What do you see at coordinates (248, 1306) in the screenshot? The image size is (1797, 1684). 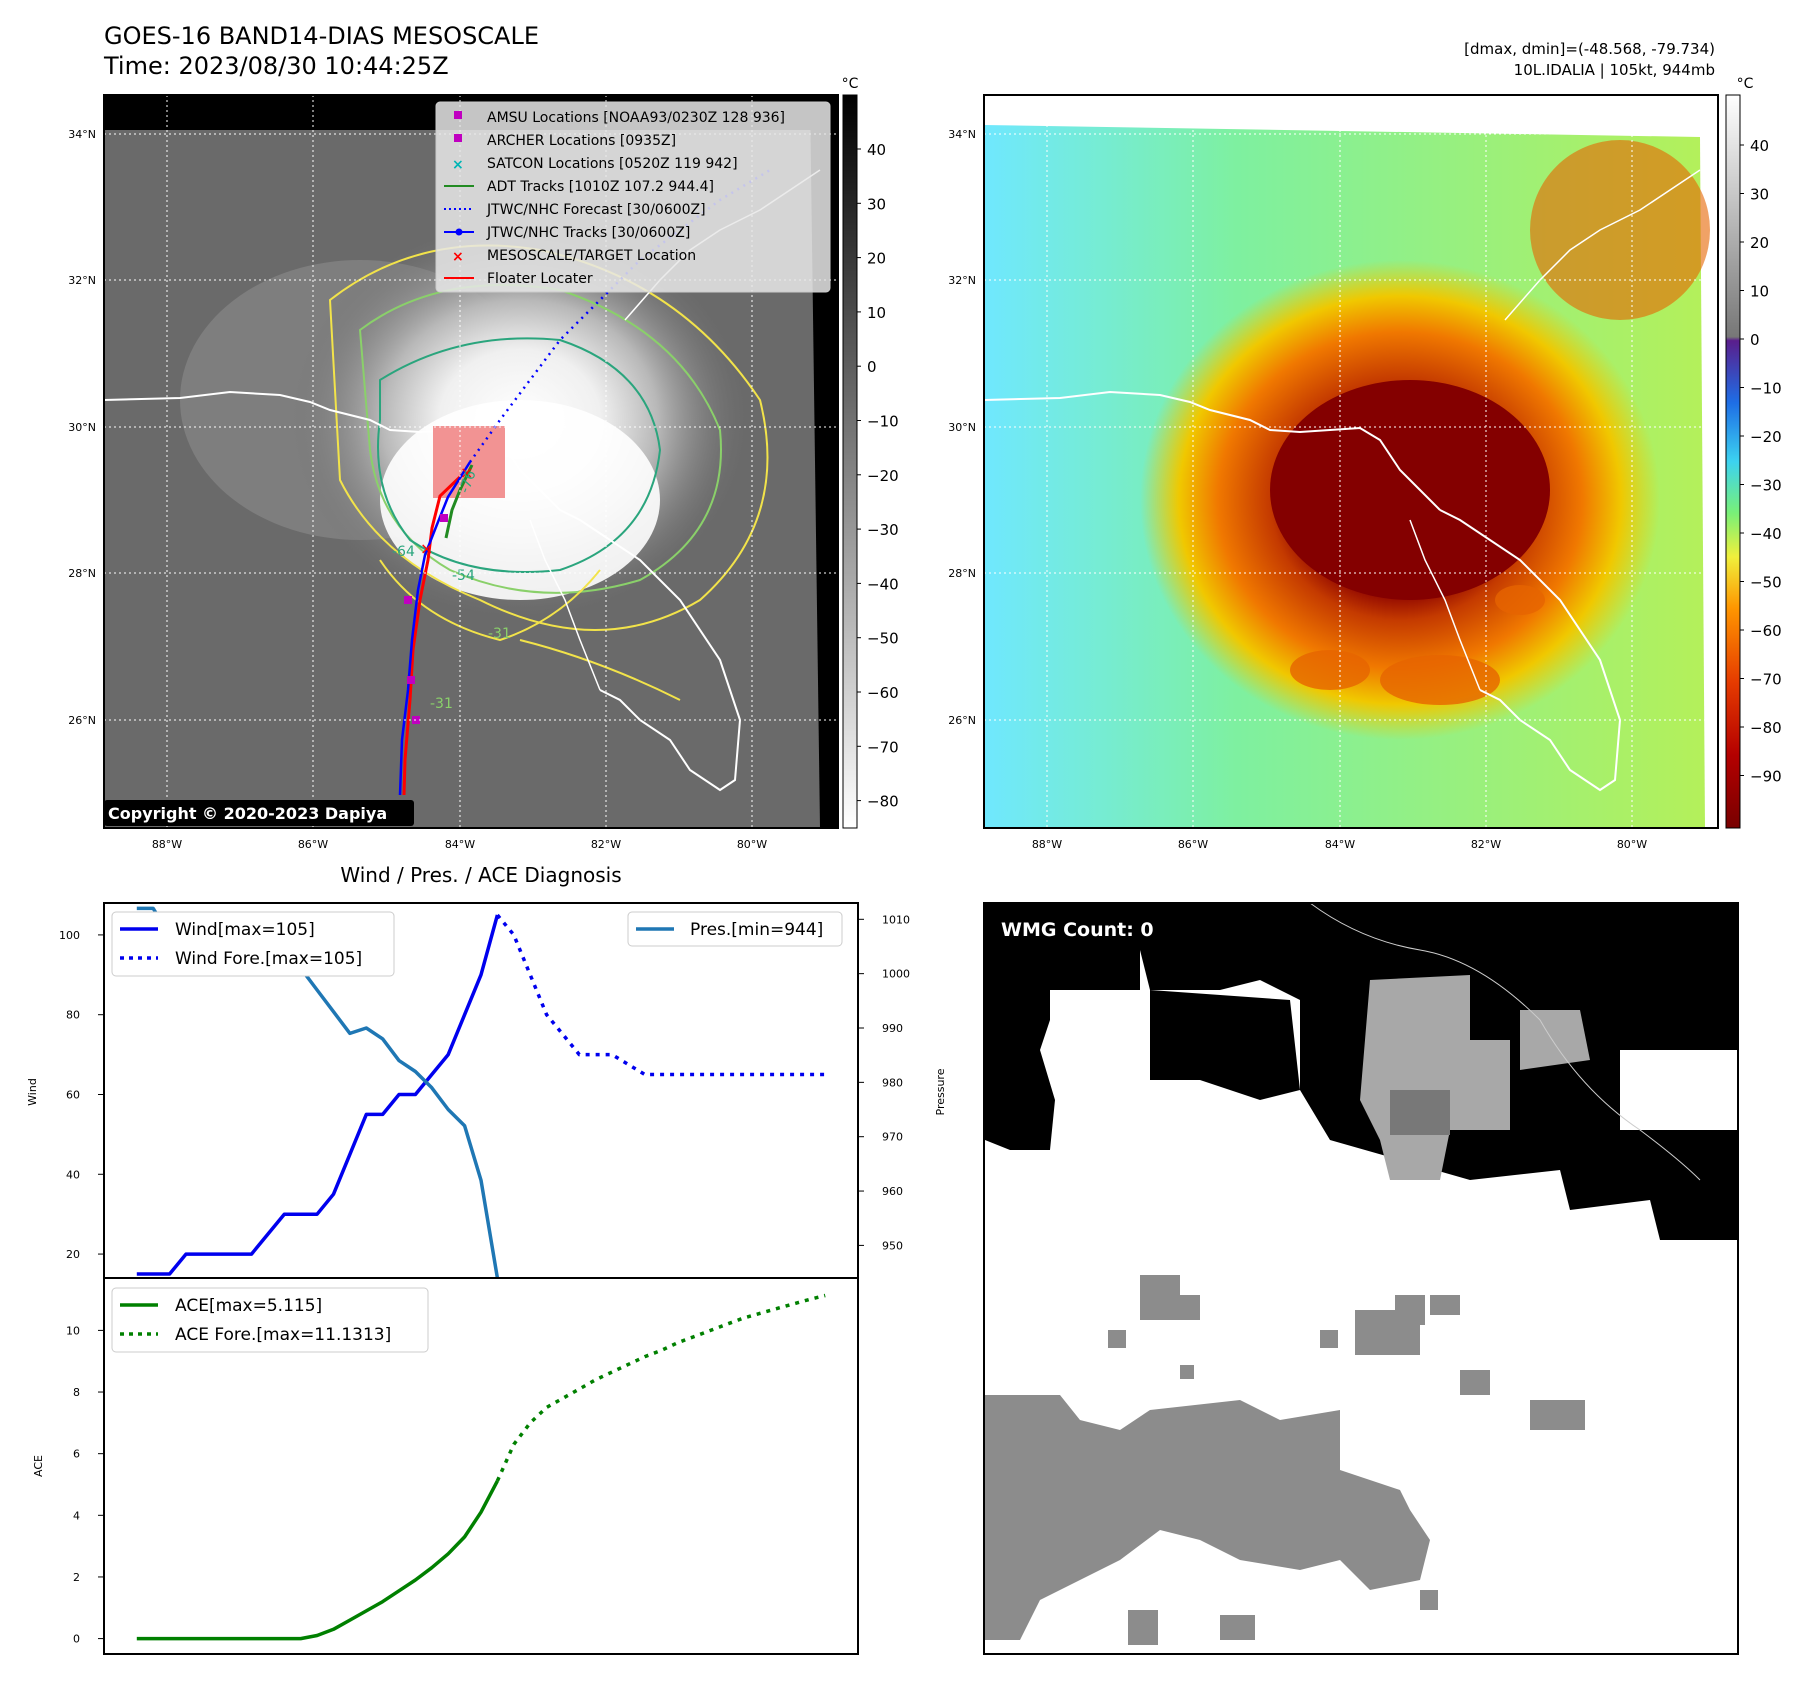 I see `legend-label-ace: ACE[max=5.115]` at bounding box center [248, 1306].